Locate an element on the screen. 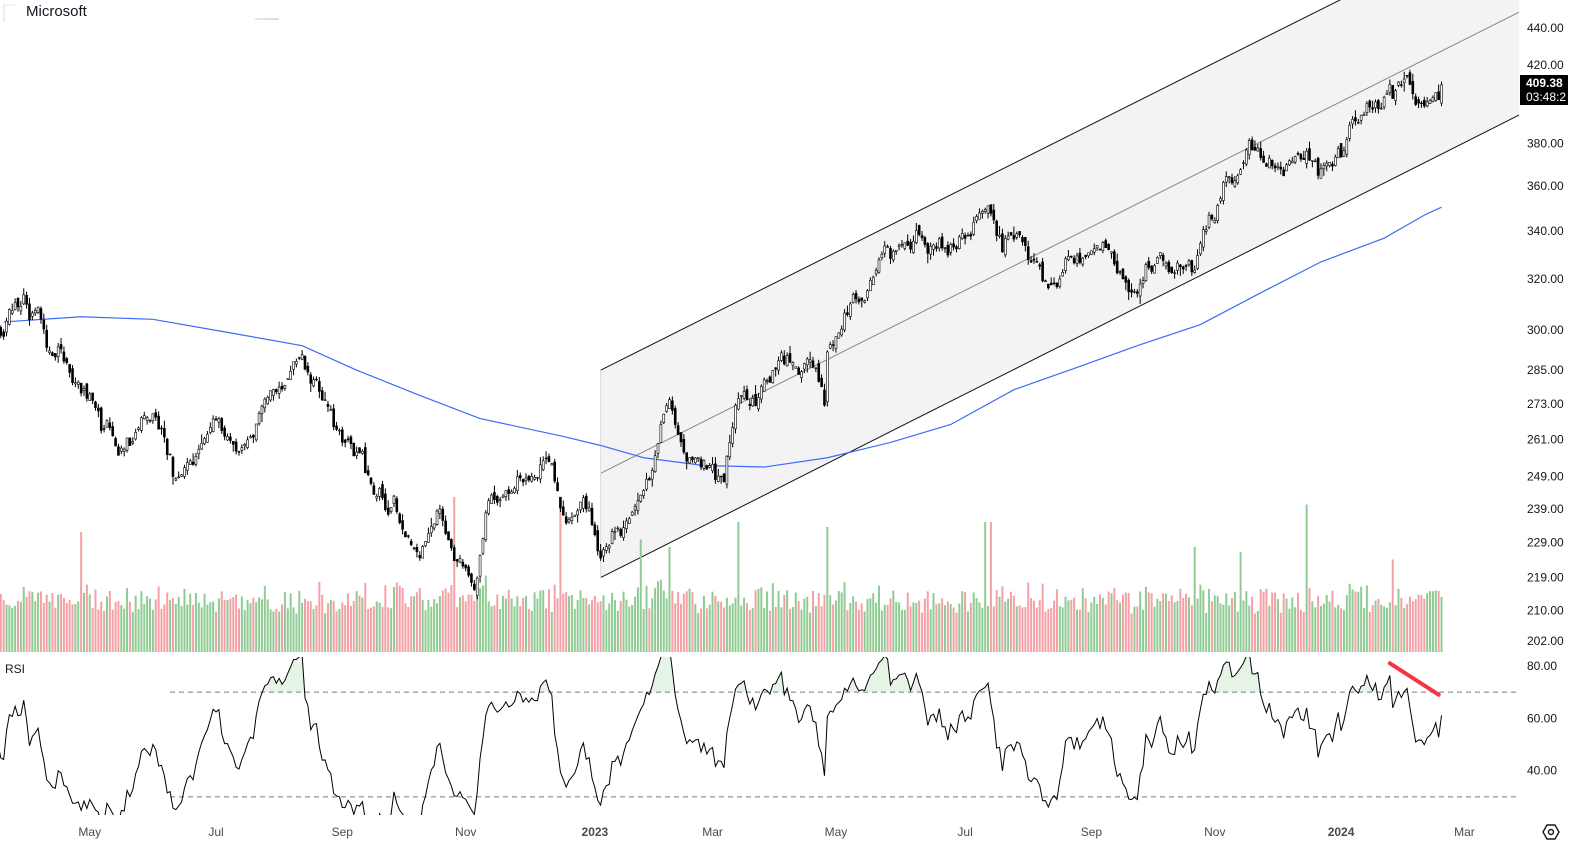  symbol-logo-icon is located at coordinates (9, 13).